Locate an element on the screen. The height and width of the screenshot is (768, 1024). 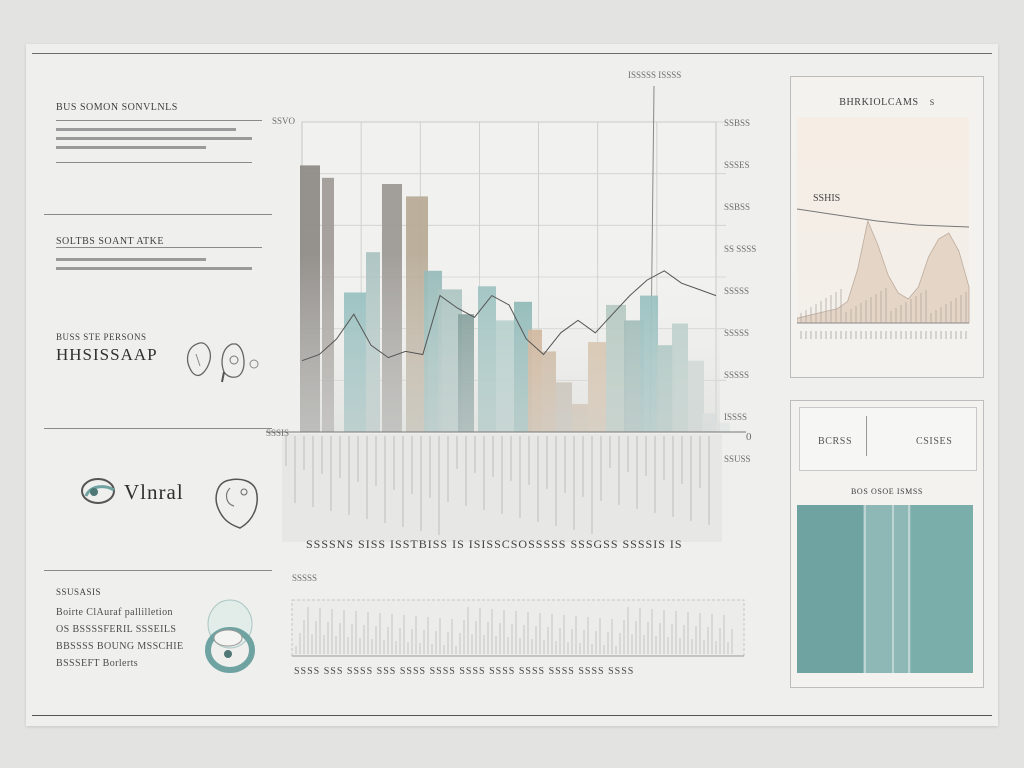
trend-line is located at coordinates (883, 218).